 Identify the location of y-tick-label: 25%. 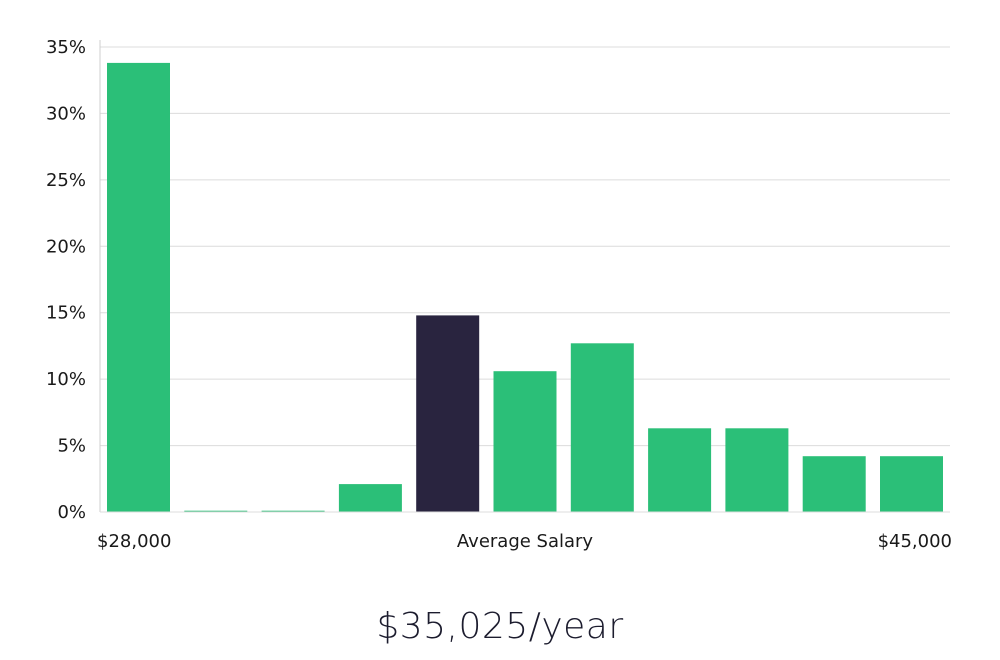
(66, 180).